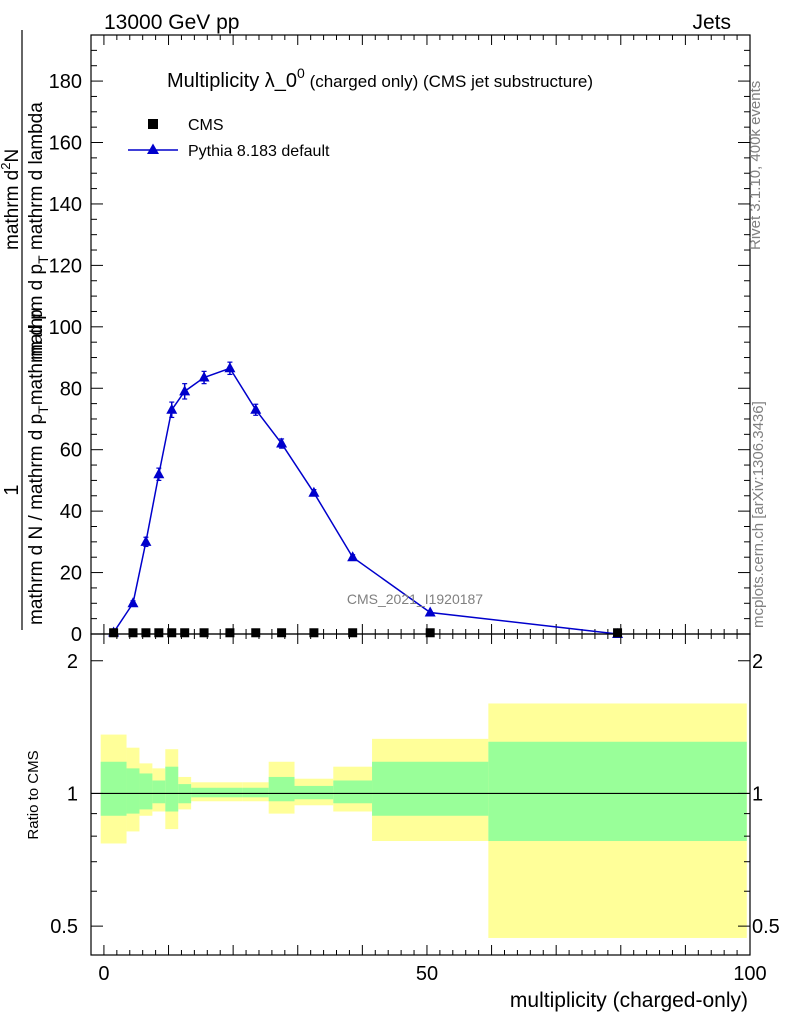 The height and width of the screenshot is (1024, 786). What do you see at coordinates (43, 259) in the screenshot?
I see `y-label-den2-sub: T` at bounding box center [43, 259].